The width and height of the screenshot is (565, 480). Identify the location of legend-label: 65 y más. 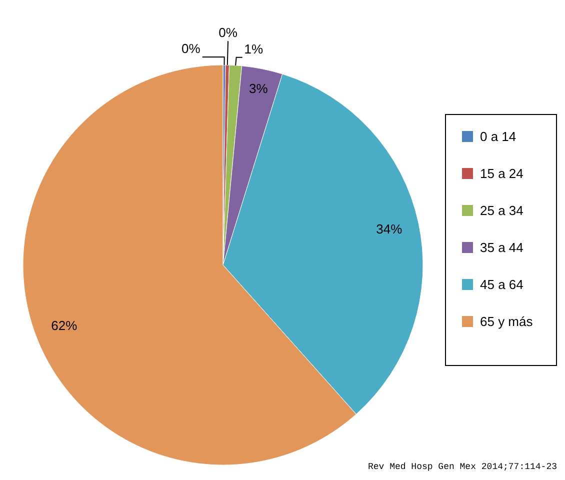
(506, 321).